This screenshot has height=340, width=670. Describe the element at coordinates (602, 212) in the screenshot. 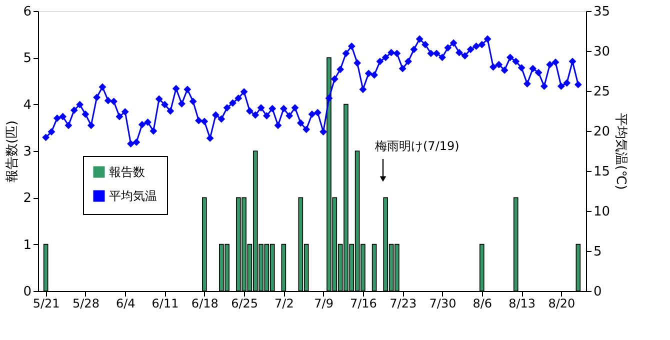

I see `y2-tick-label: 10` at that location.